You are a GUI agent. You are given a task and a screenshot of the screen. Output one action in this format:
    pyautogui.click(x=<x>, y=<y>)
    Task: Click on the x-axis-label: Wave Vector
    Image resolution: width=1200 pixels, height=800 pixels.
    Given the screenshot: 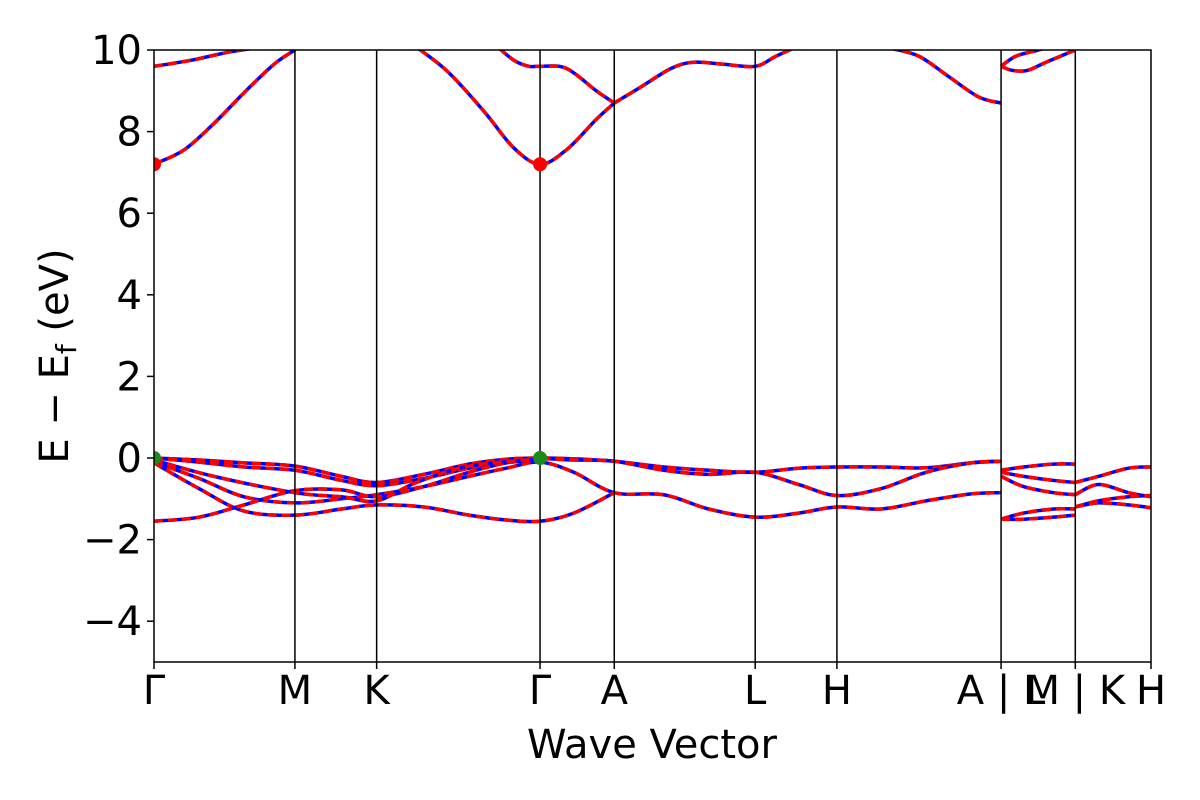 What is the action you would take?
    pyautogui.click(x=652, y=745)
    